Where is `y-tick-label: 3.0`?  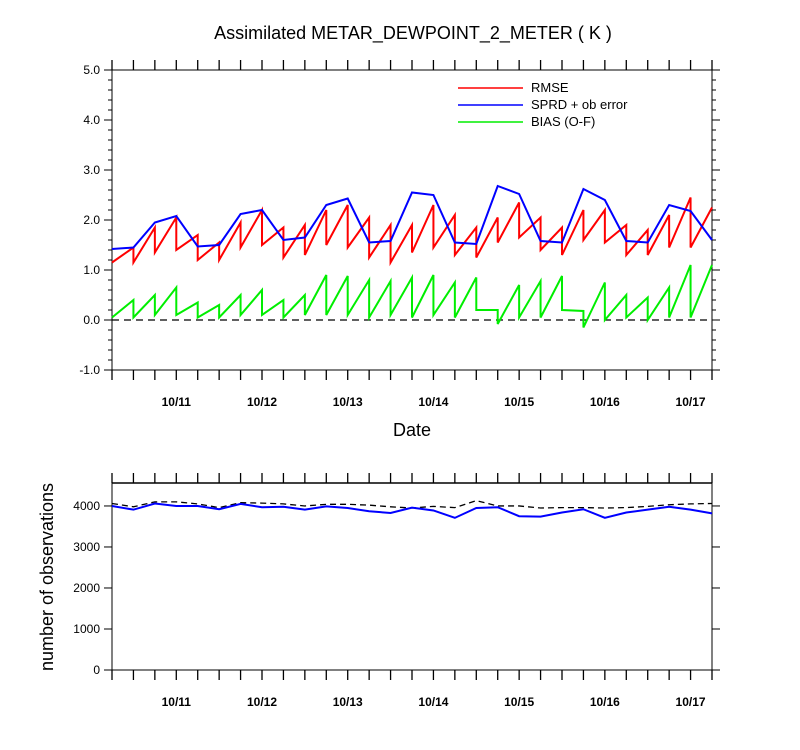 y-tick-label: 3.0 is located at coordinates (91, 170).